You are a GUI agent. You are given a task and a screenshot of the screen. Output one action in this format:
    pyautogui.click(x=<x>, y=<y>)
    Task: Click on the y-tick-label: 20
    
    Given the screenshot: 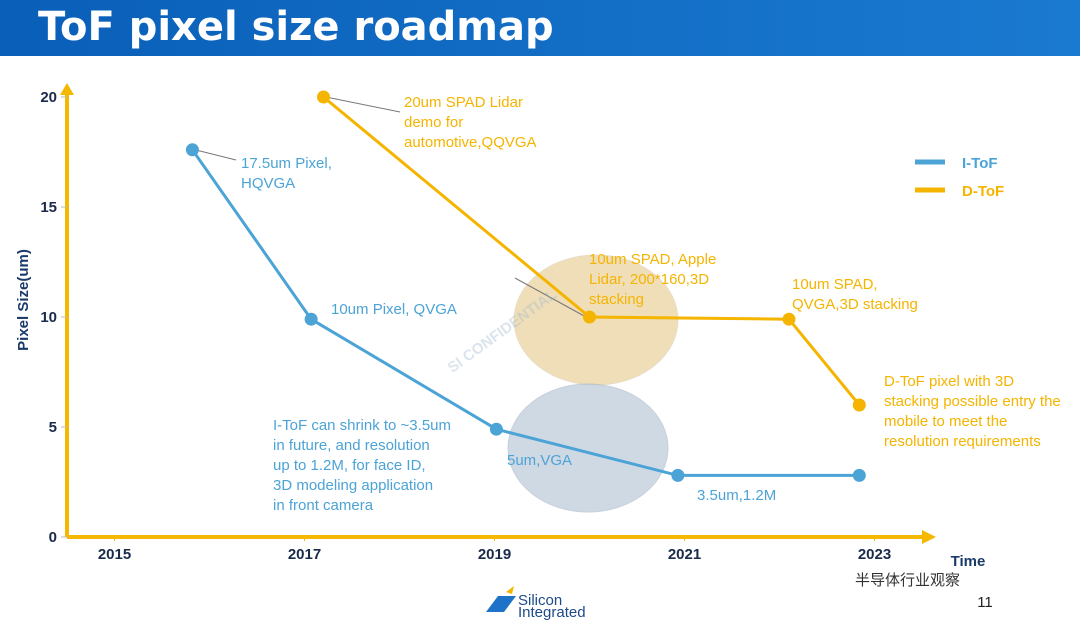 What is the action you would take?
    pyautogui.click(x=48, y=97)
    